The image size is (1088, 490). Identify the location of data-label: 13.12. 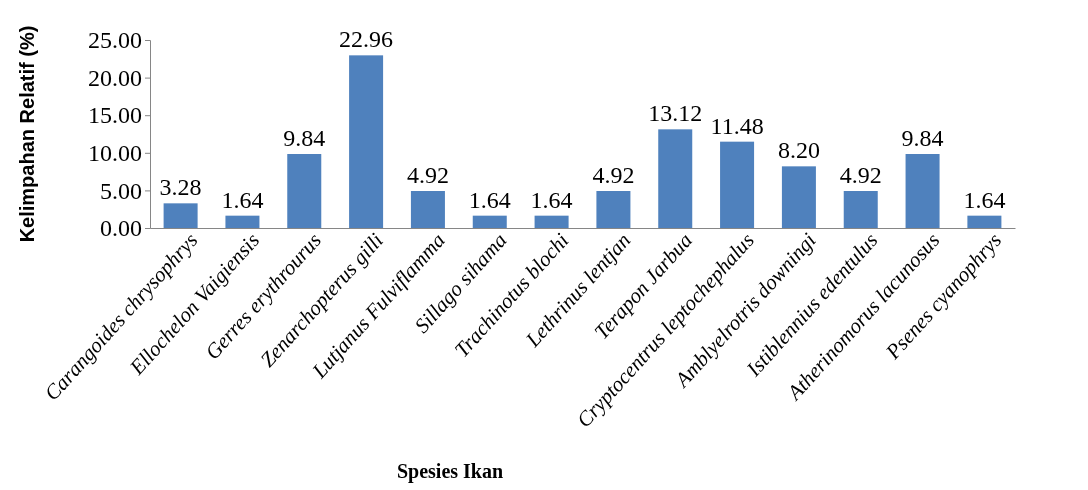
(675, 113).